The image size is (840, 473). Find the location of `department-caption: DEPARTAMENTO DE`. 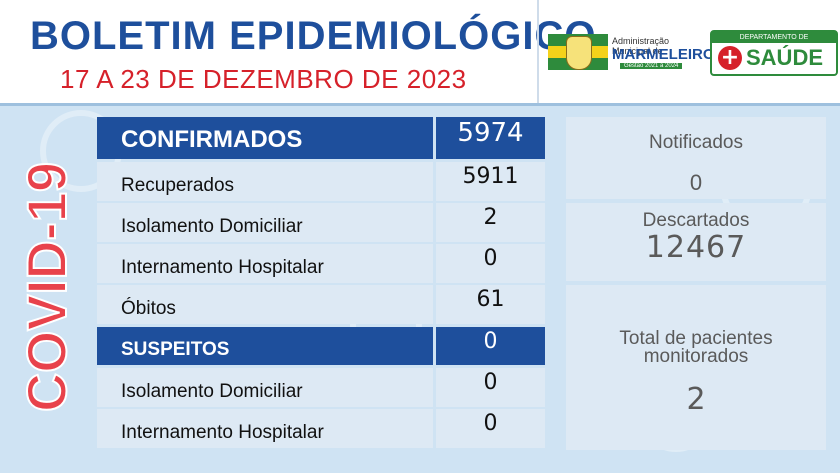

department-caption: DEPARTAMENTO DE is located at coordinates (774, 37).